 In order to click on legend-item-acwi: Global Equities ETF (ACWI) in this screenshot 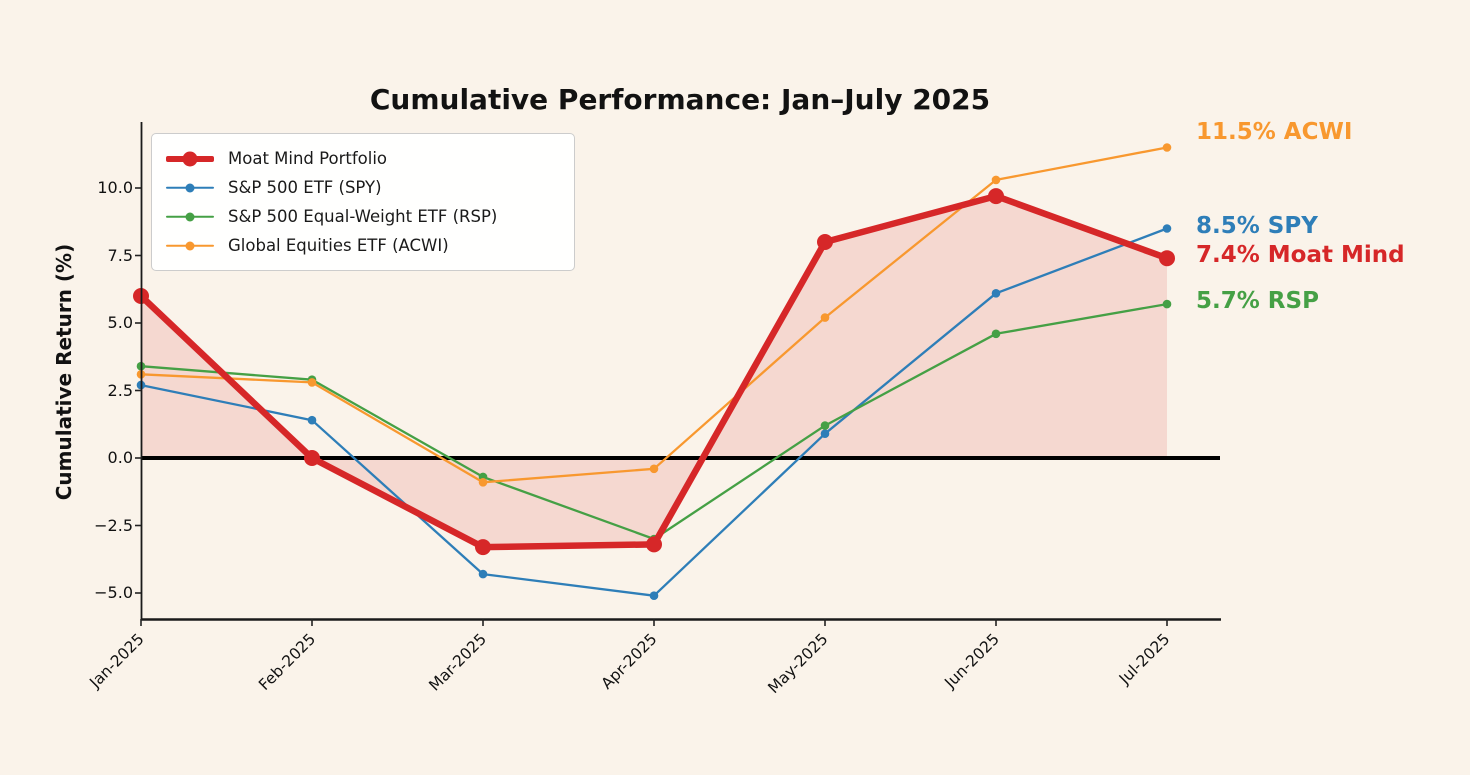, I will do `click(370, 245)`.